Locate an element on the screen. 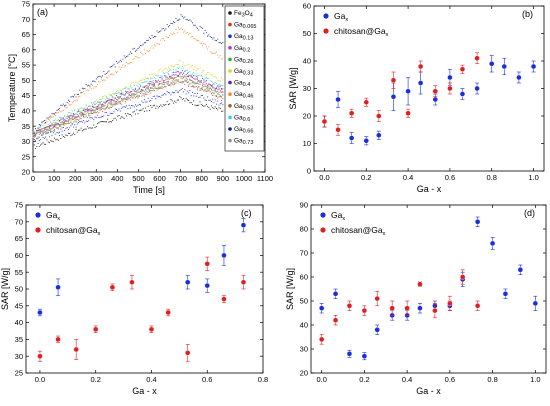 The height and width of the screenshot is (406, 550). x-tick-label: 0 is located at coordinates (33, 178).